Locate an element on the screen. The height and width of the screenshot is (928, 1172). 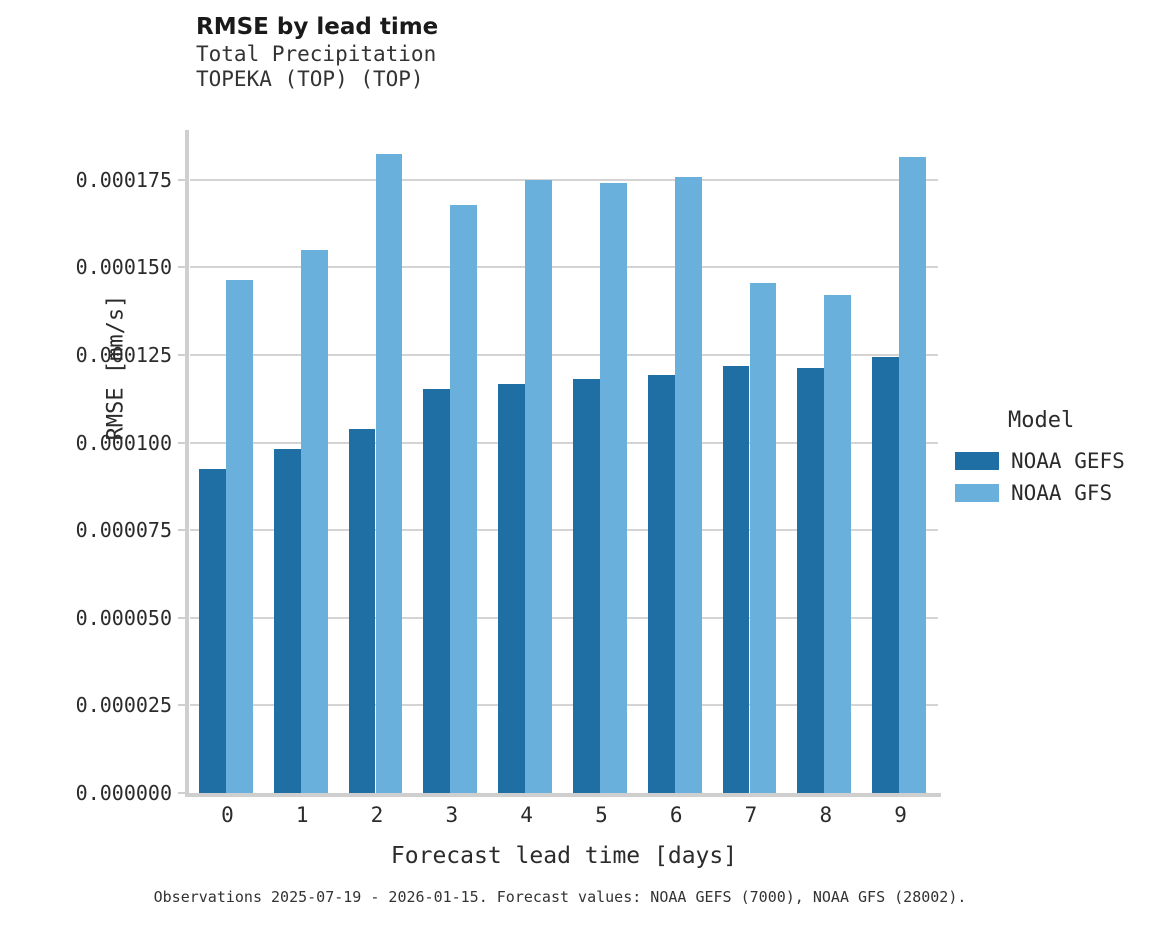
chart-subtitle-variable: Total Precipitation is located at coordinates (316, 54).